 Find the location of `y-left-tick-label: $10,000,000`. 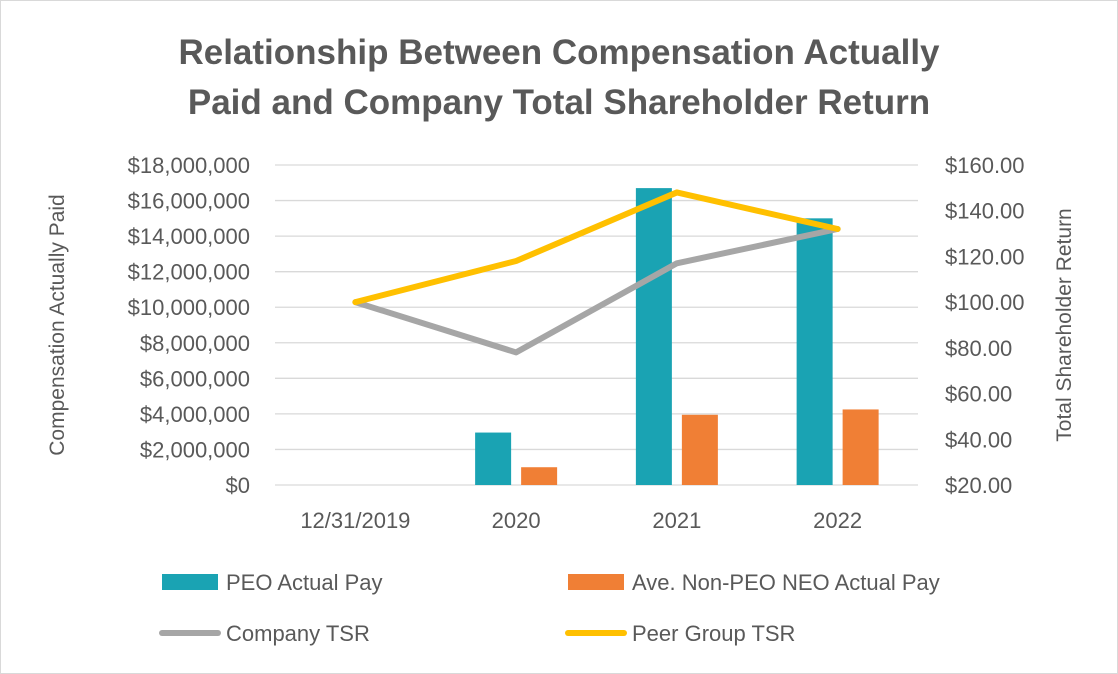

y-left-tick-label: $10,000,000 is located at coordinates (189, 307).